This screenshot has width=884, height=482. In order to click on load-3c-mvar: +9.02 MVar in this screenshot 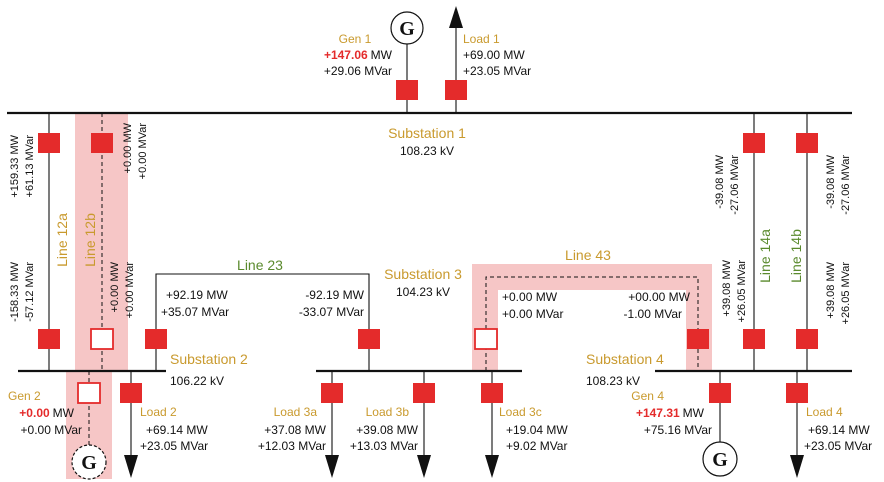, I will do `click(536, 446)`.